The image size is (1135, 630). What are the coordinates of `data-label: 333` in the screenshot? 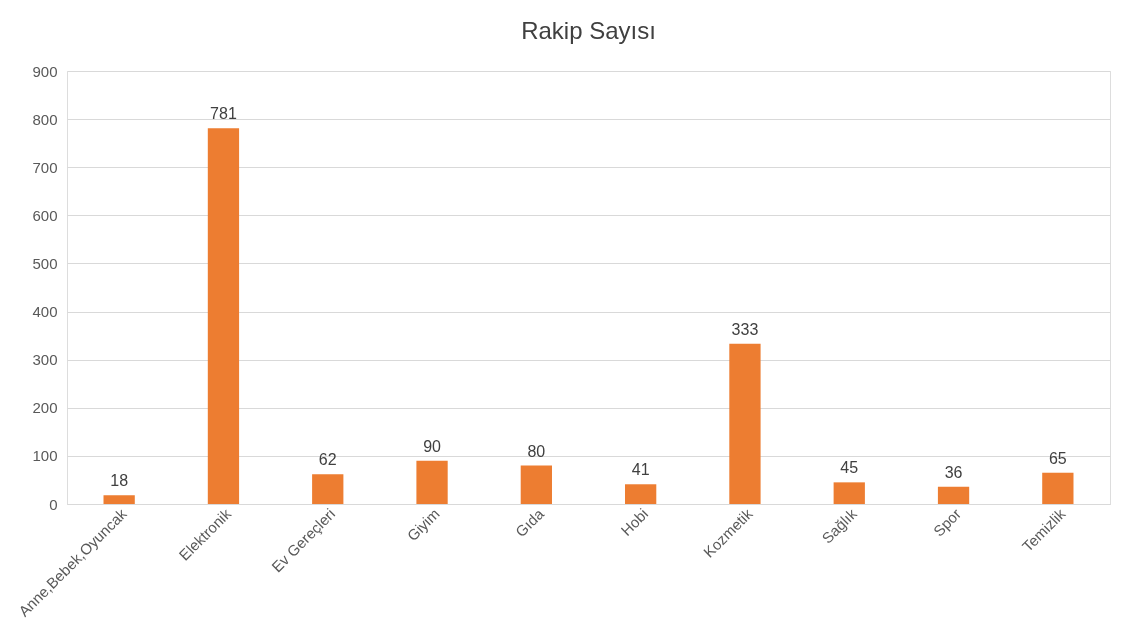 It's located at (745, 329).